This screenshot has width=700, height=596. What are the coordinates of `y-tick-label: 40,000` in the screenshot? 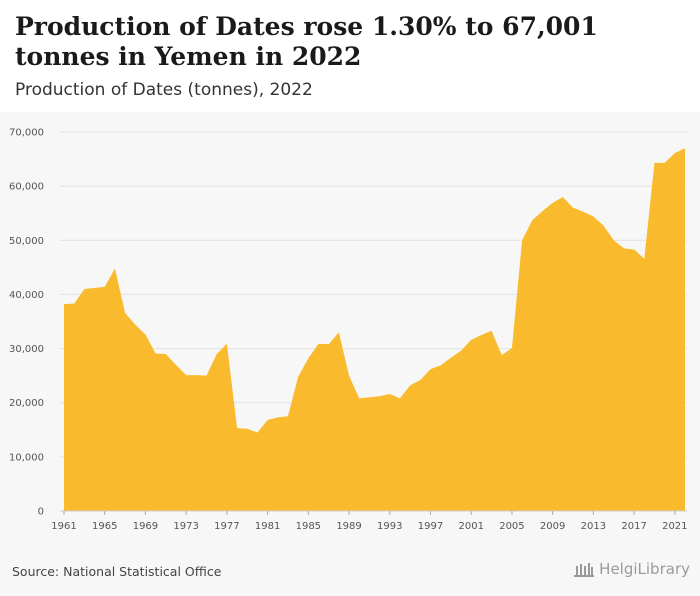 It's located at (26, 295).